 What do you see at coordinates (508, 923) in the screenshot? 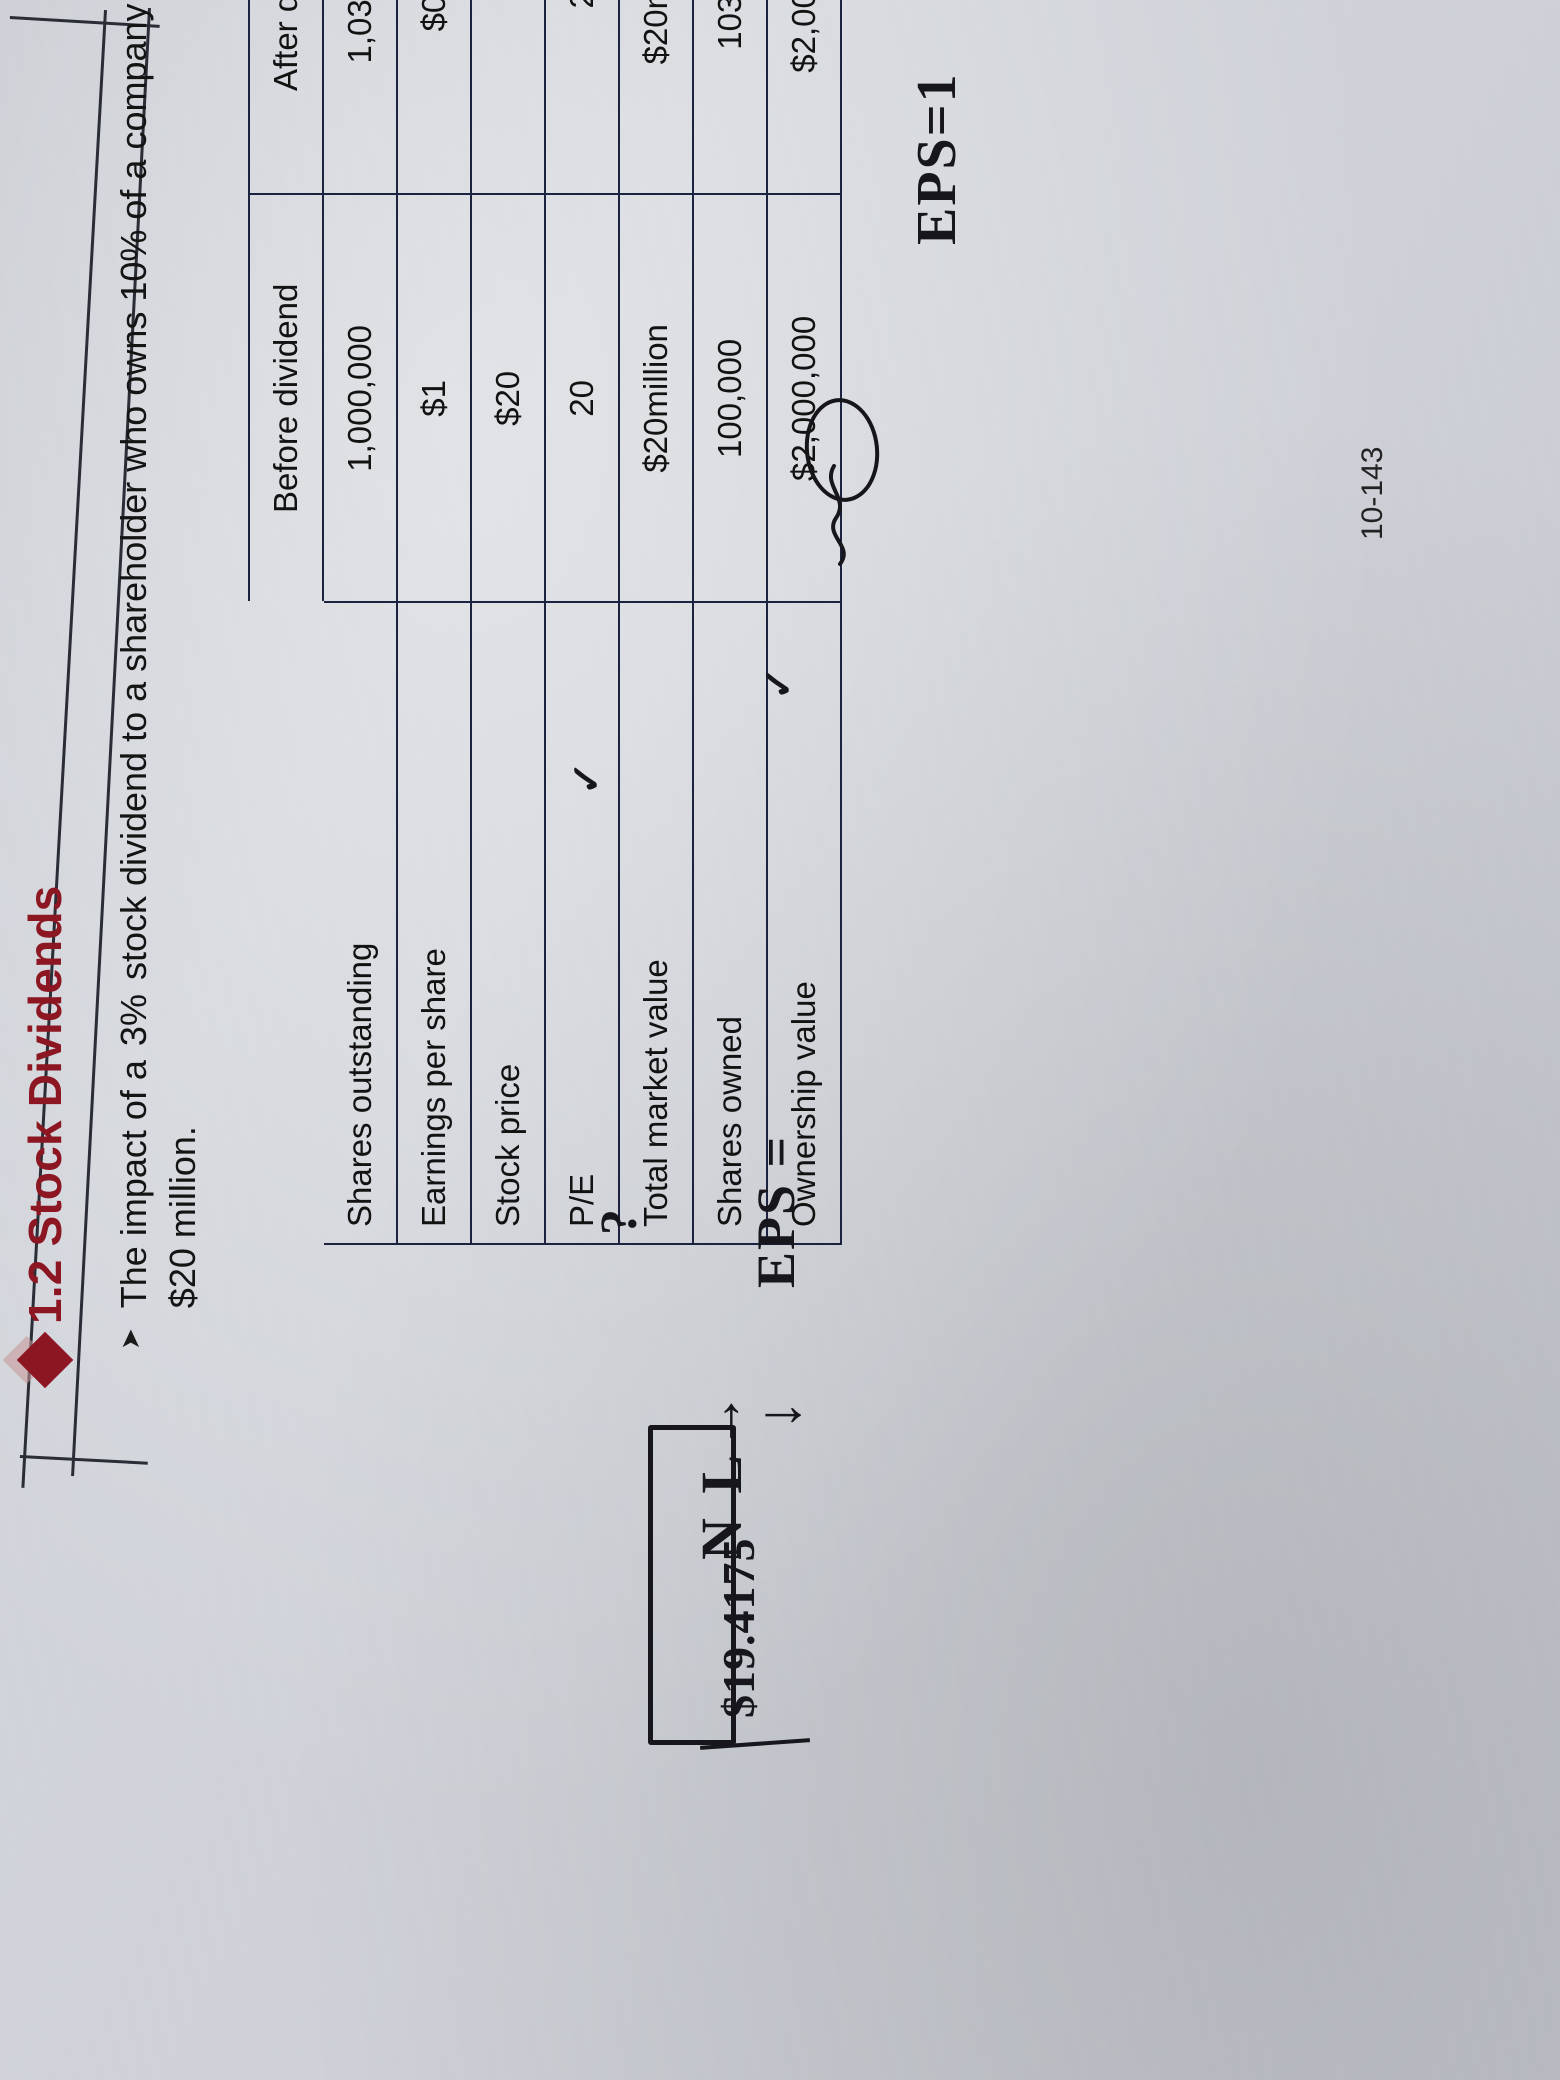
I see `table-row-label: Stock price` at bounding box center [508, 923].